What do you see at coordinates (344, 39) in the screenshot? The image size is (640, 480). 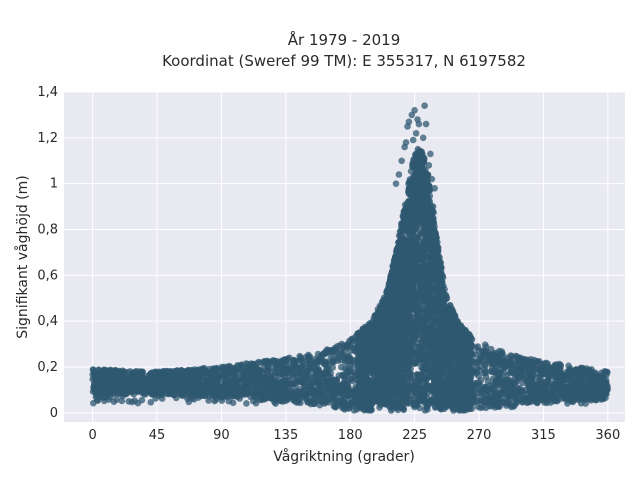 I see `chart-title-line1: År 1979 - 2019` at bounding box center [344, 39].